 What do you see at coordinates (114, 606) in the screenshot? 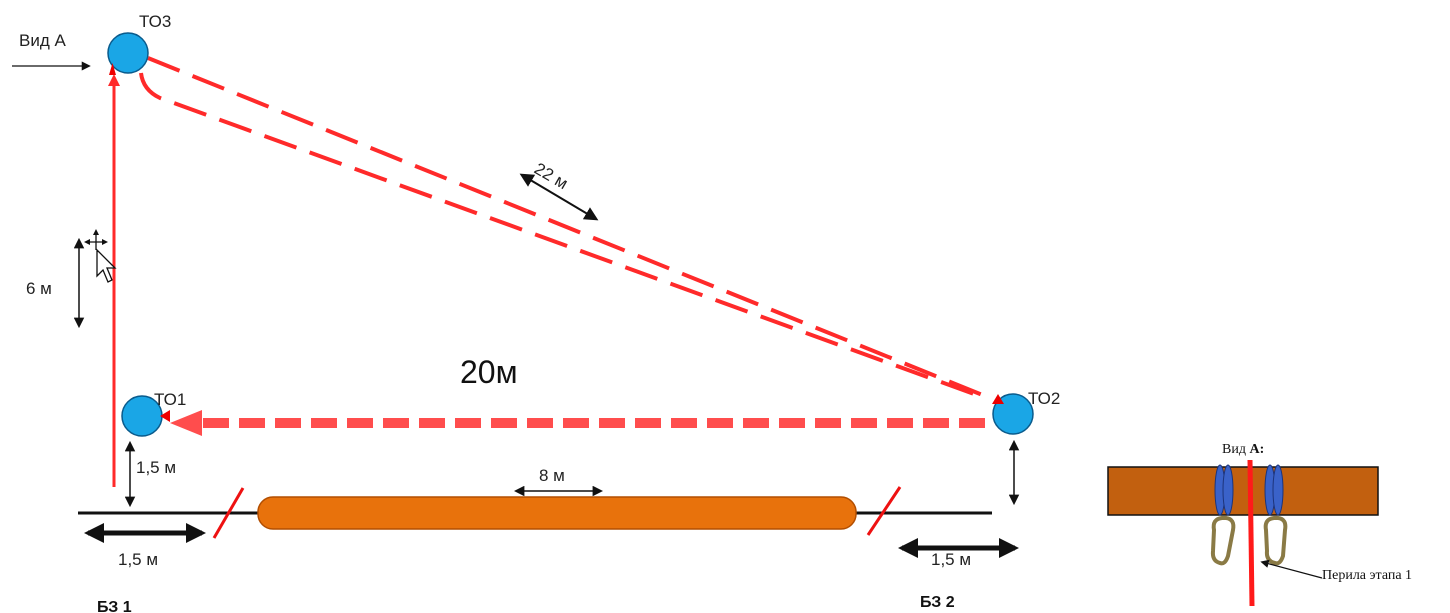
I see `zone-bz1-label: БЗ 1` at bounding box center [114, 606].